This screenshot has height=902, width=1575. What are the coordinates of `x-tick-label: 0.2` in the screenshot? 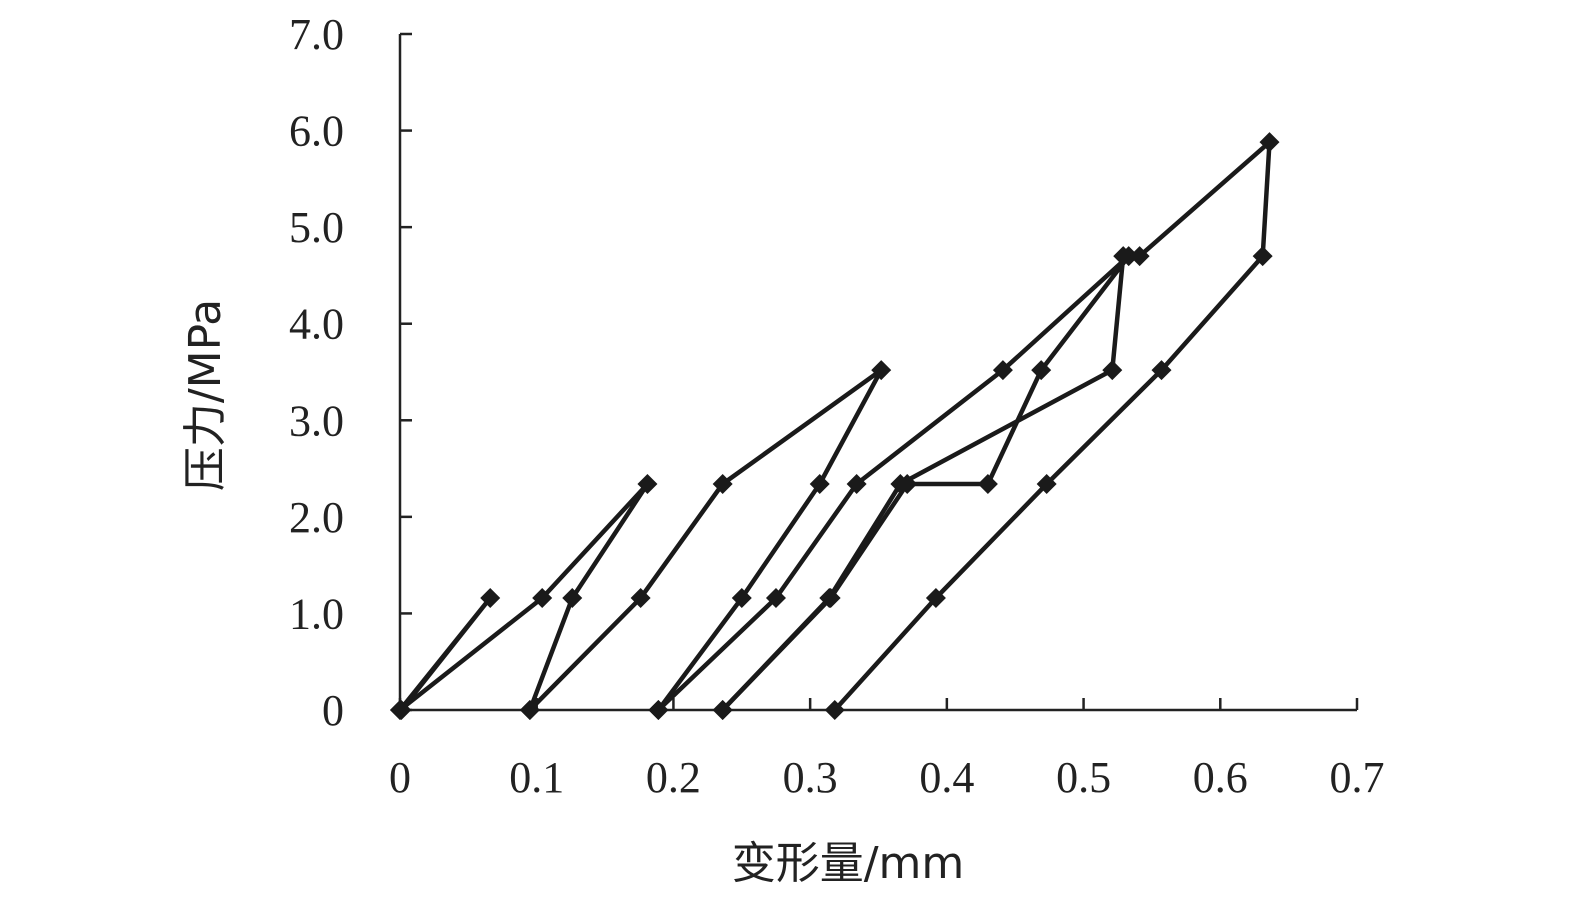 It's located at (673, 777).